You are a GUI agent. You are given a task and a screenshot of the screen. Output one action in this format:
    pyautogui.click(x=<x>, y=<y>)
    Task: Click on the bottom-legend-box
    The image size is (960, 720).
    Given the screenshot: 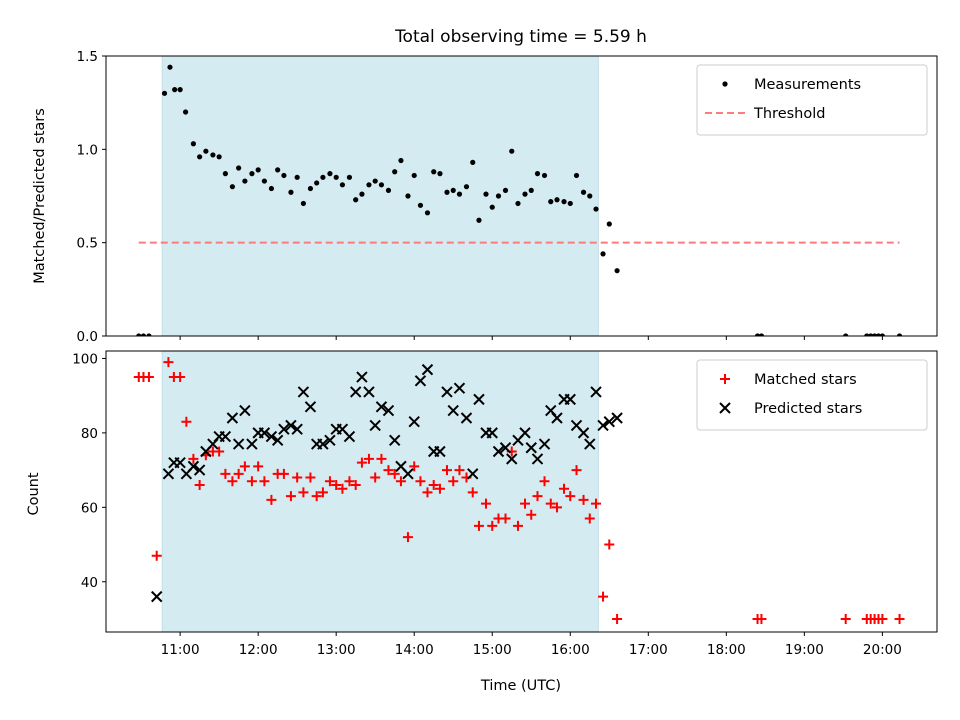 What is the action you would take?
    pyautogui.click(x=812, y=395)
    